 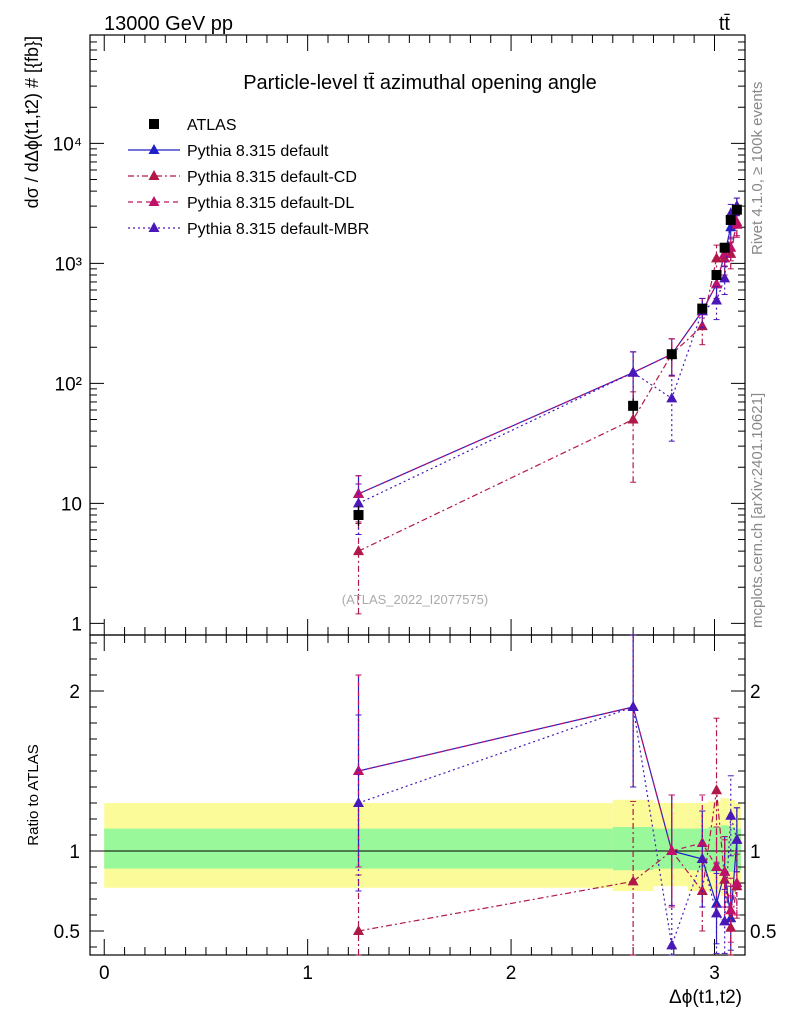 What do you see at coordinates (258, 151) in the screenshot?
I see `legend-label: Pythia 8.315 default` at bounding box center [258, 151].